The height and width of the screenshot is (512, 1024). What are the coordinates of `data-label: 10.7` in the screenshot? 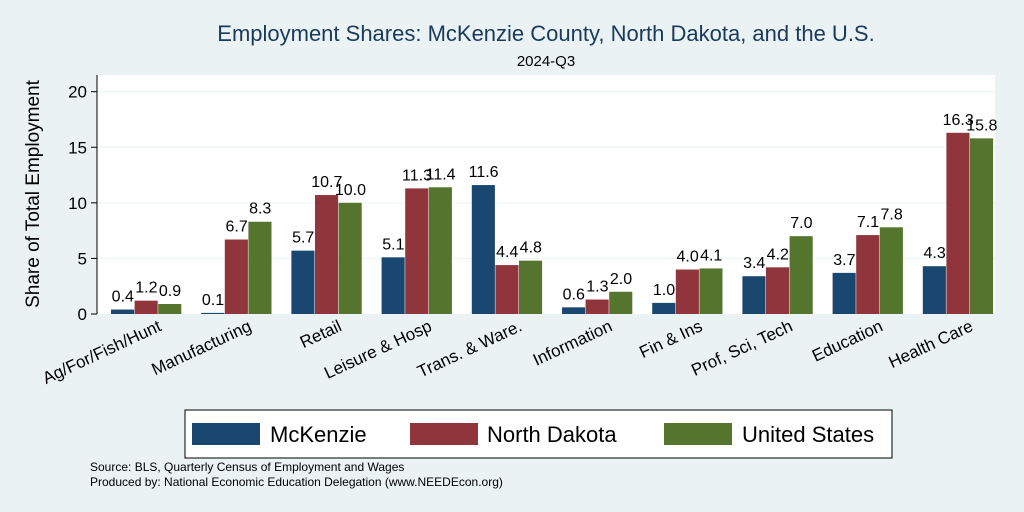 It's located at (326, 182).